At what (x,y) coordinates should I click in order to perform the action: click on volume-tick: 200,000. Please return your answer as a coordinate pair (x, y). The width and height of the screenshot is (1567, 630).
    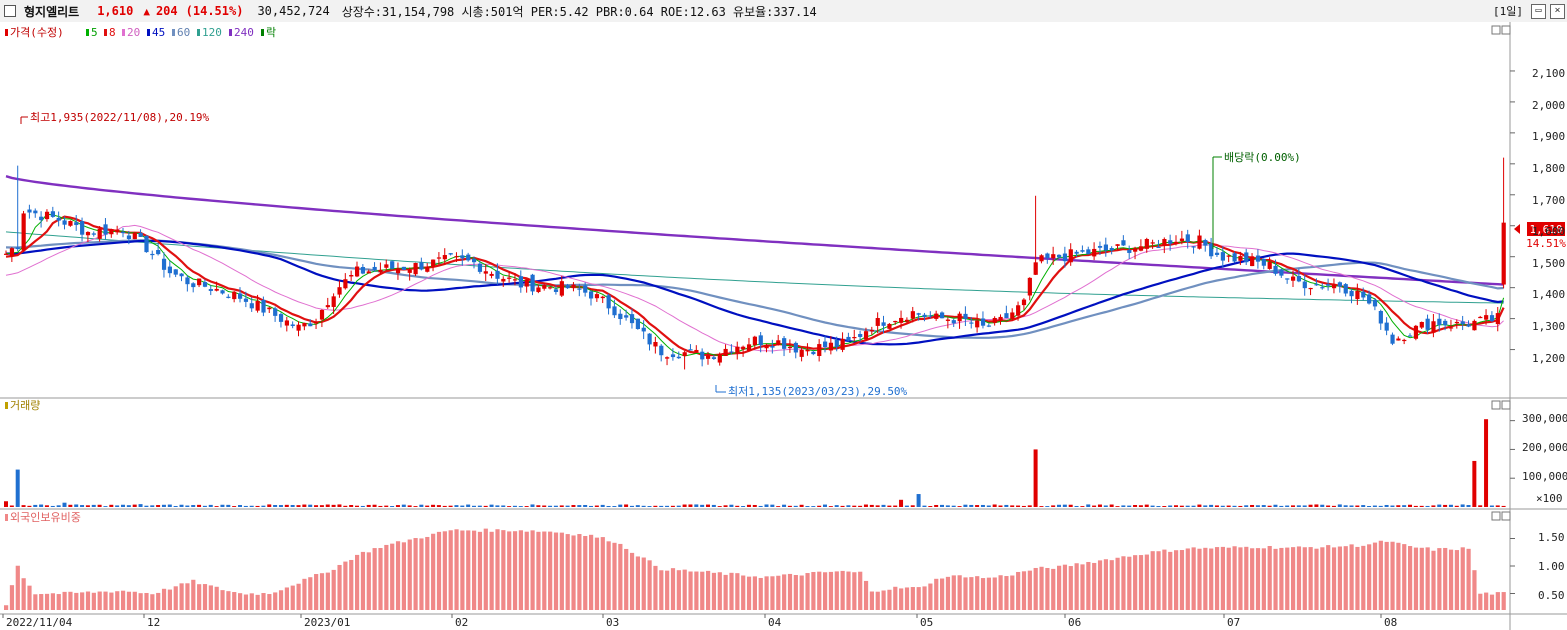
    Looking at the image, I should click on (1544, 447).